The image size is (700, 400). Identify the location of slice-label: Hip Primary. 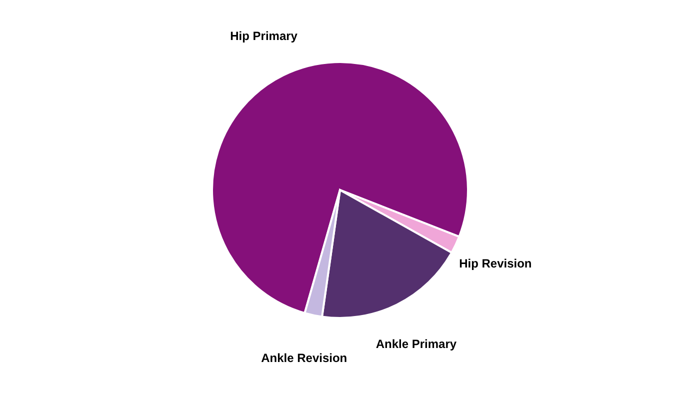
(264, 35).